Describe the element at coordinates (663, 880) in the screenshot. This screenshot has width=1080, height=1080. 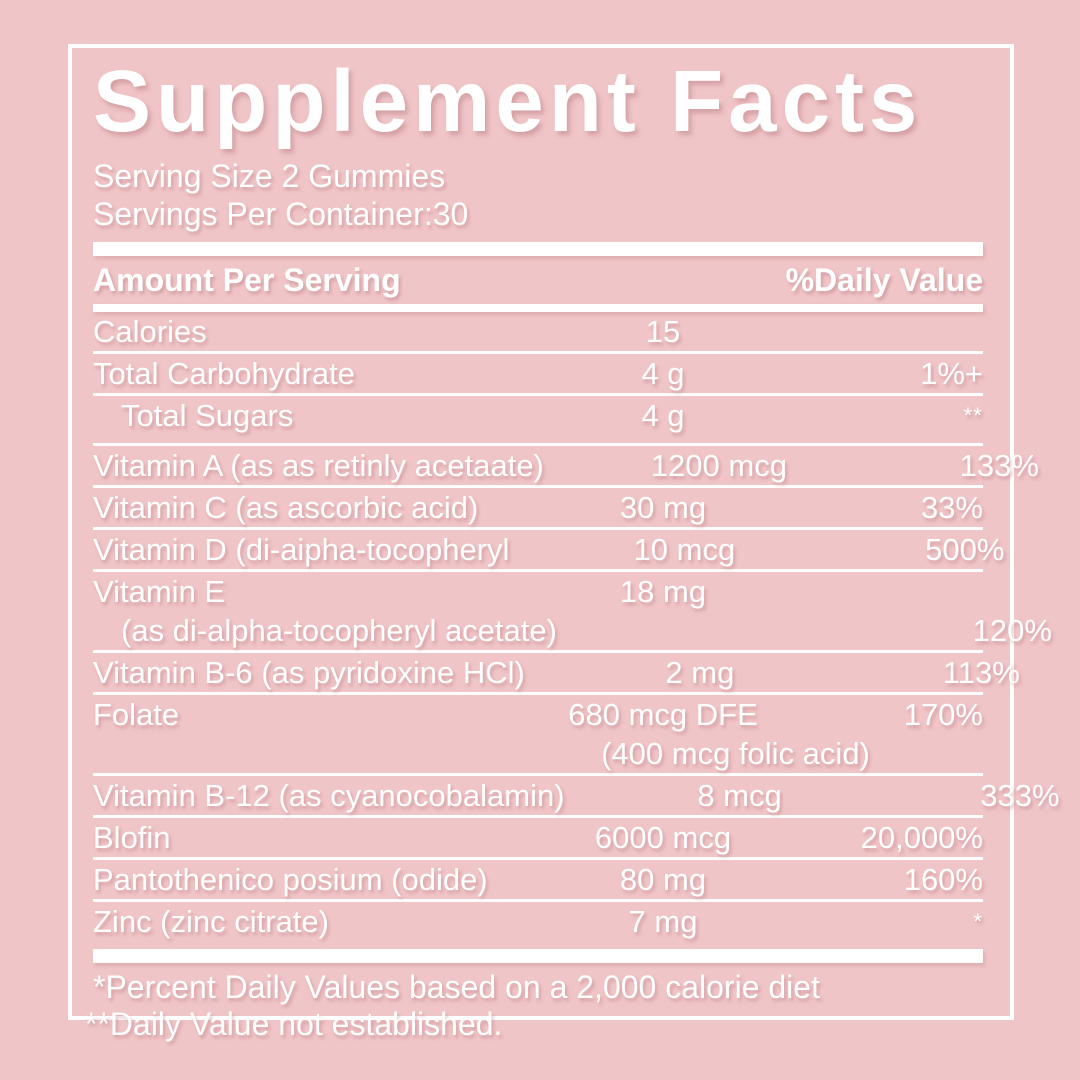
I see `row-amount: 80 mg` at that location.